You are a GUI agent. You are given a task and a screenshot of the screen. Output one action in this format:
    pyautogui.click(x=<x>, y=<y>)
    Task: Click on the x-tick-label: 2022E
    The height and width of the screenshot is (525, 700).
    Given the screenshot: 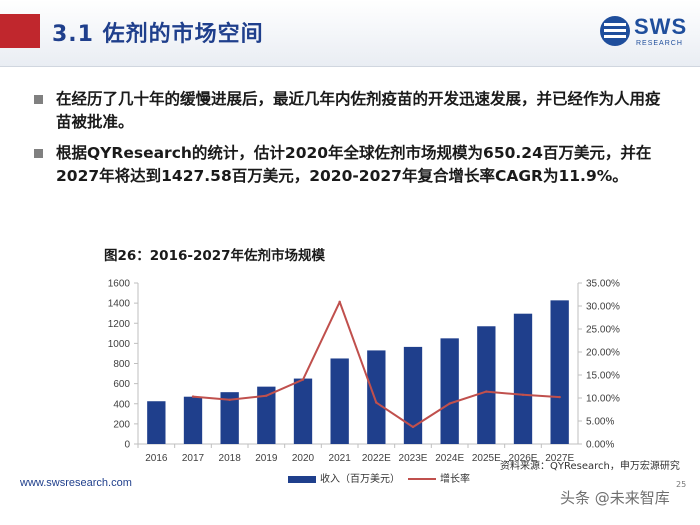 What is the action you would take?
    pyautogui.click(x=376, y=458)
    